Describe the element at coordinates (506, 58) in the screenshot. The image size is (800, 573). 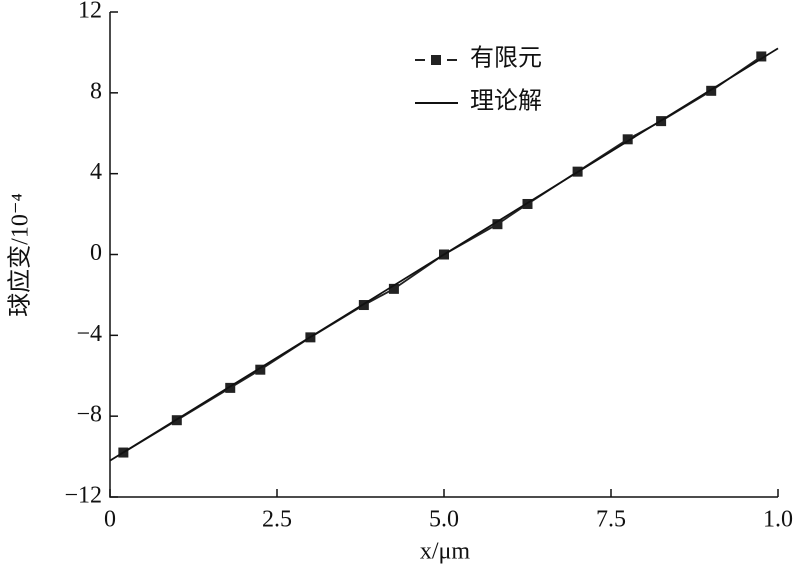
I see `legend-label: 有限元` at that location.